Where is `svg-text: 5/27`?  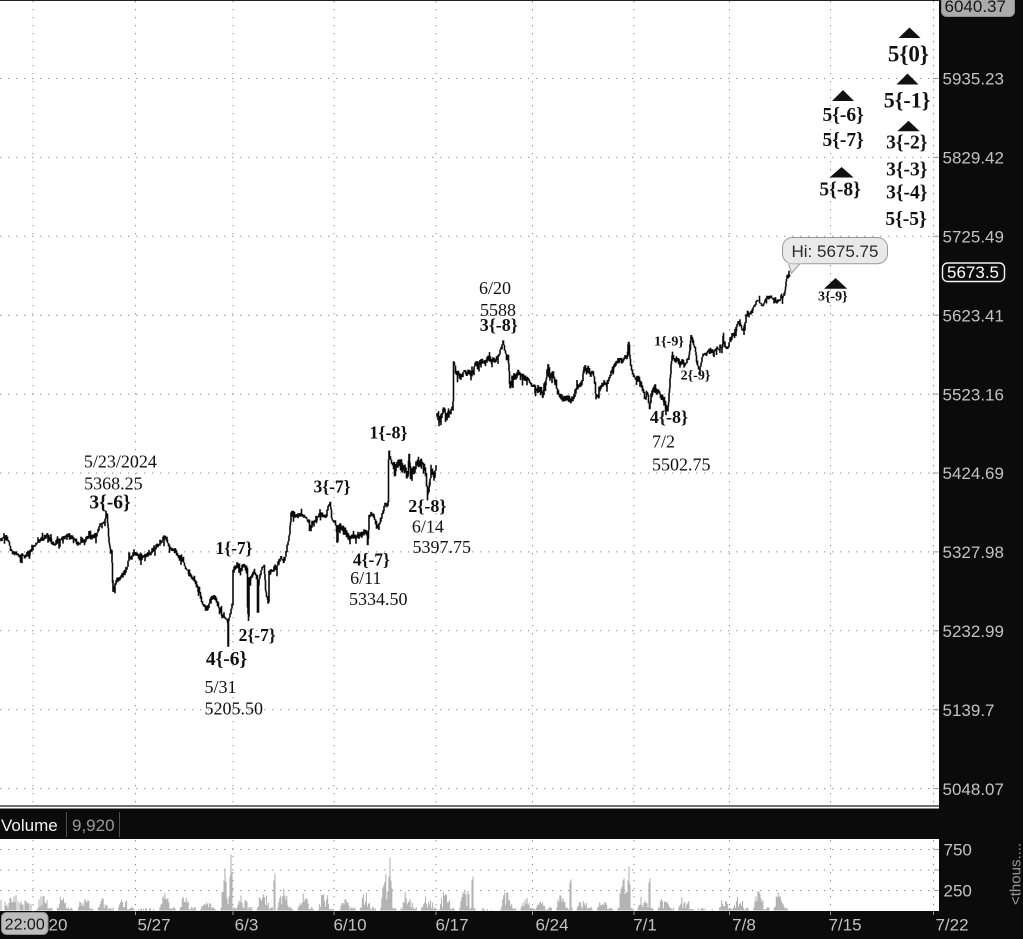 svg-text: 5/27 is located at coordinates (153, 925).